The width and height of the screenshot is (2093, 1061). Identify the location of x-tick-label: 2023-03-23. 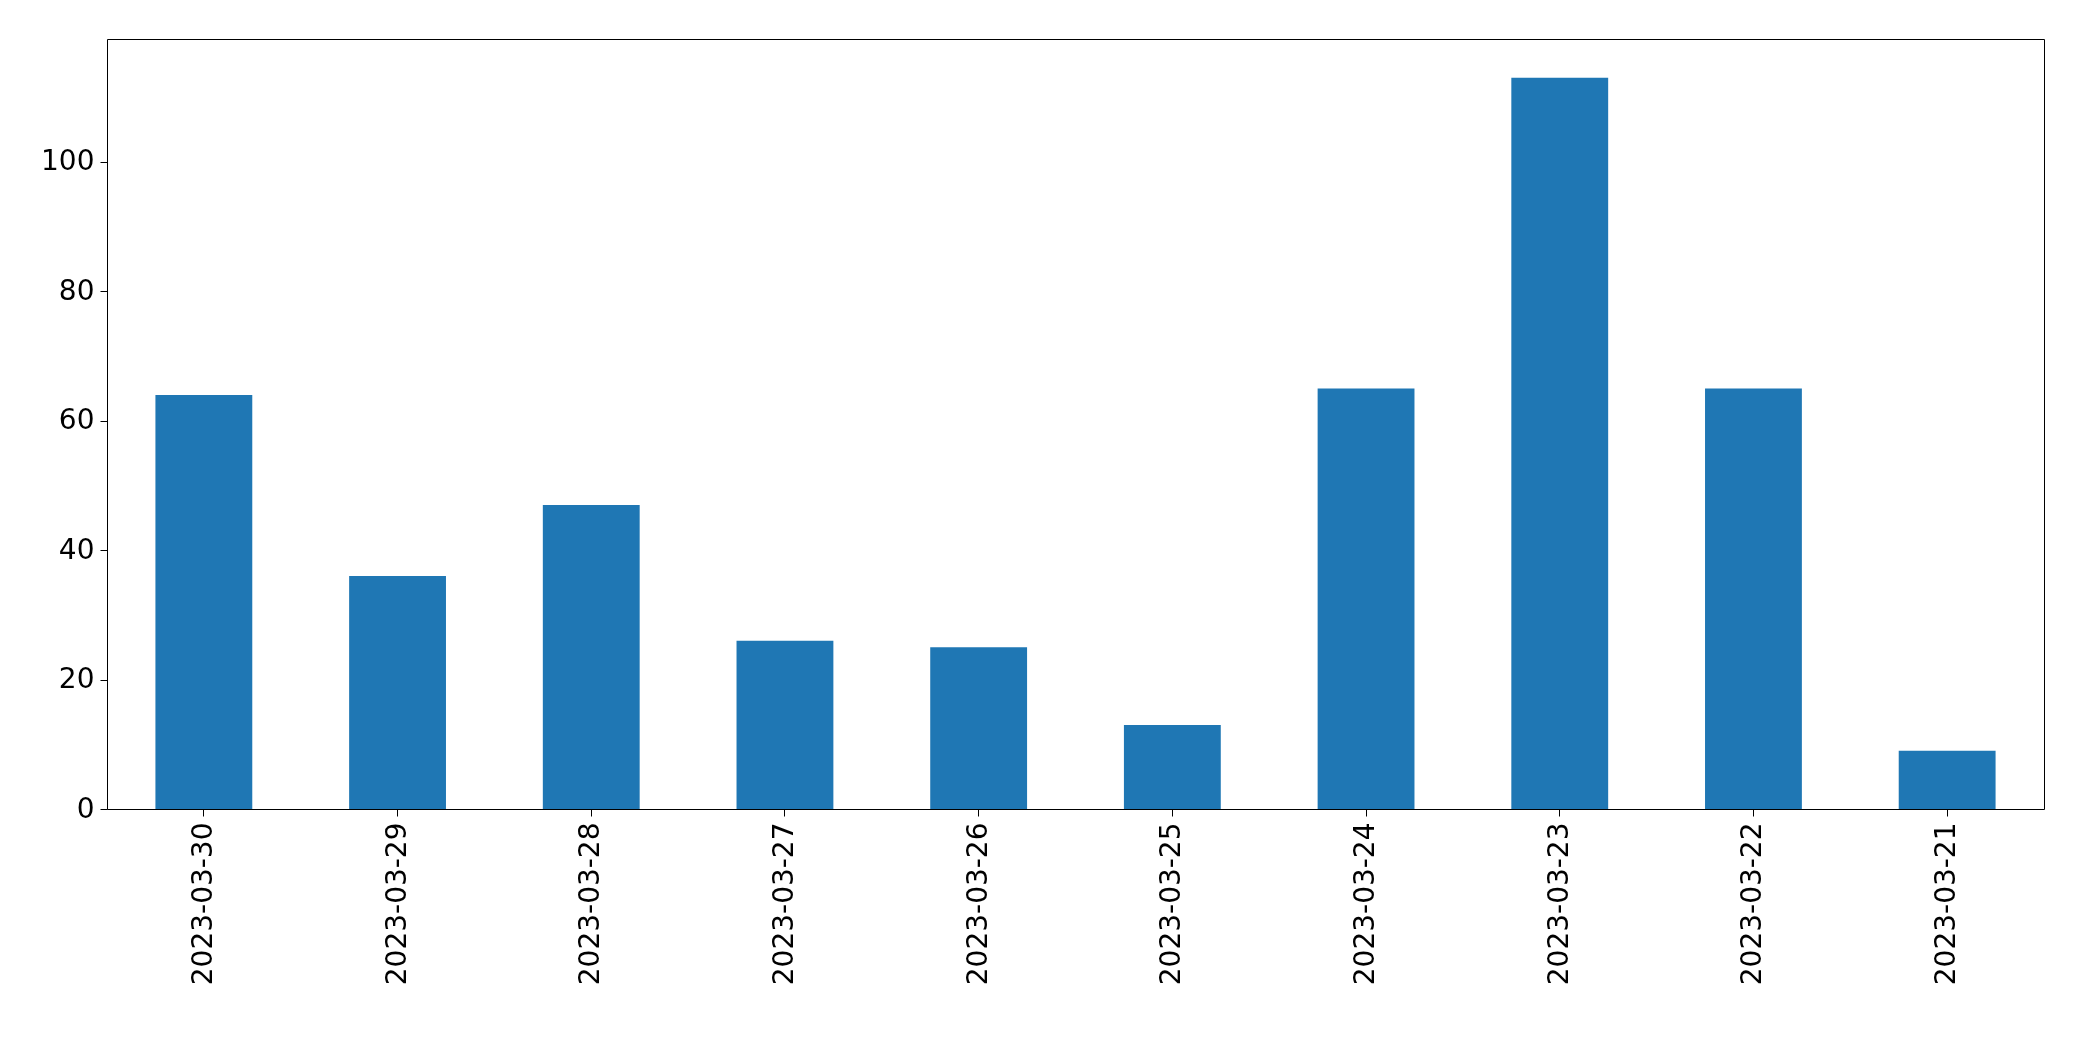
(1558, 904).